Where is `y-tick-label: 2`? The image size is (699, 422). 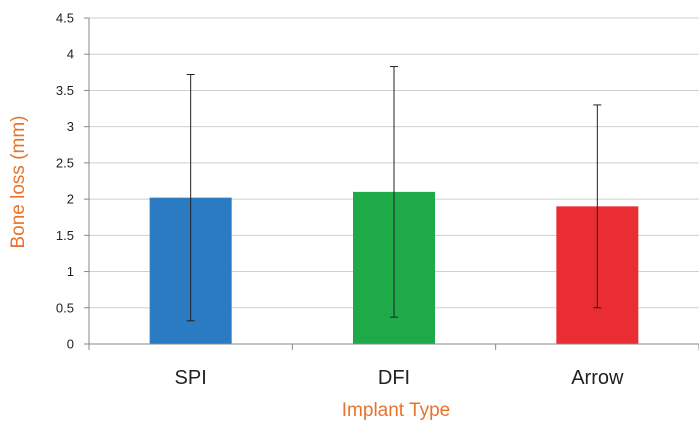 y-tick-label: 2 is located at coordinates (70, 199).